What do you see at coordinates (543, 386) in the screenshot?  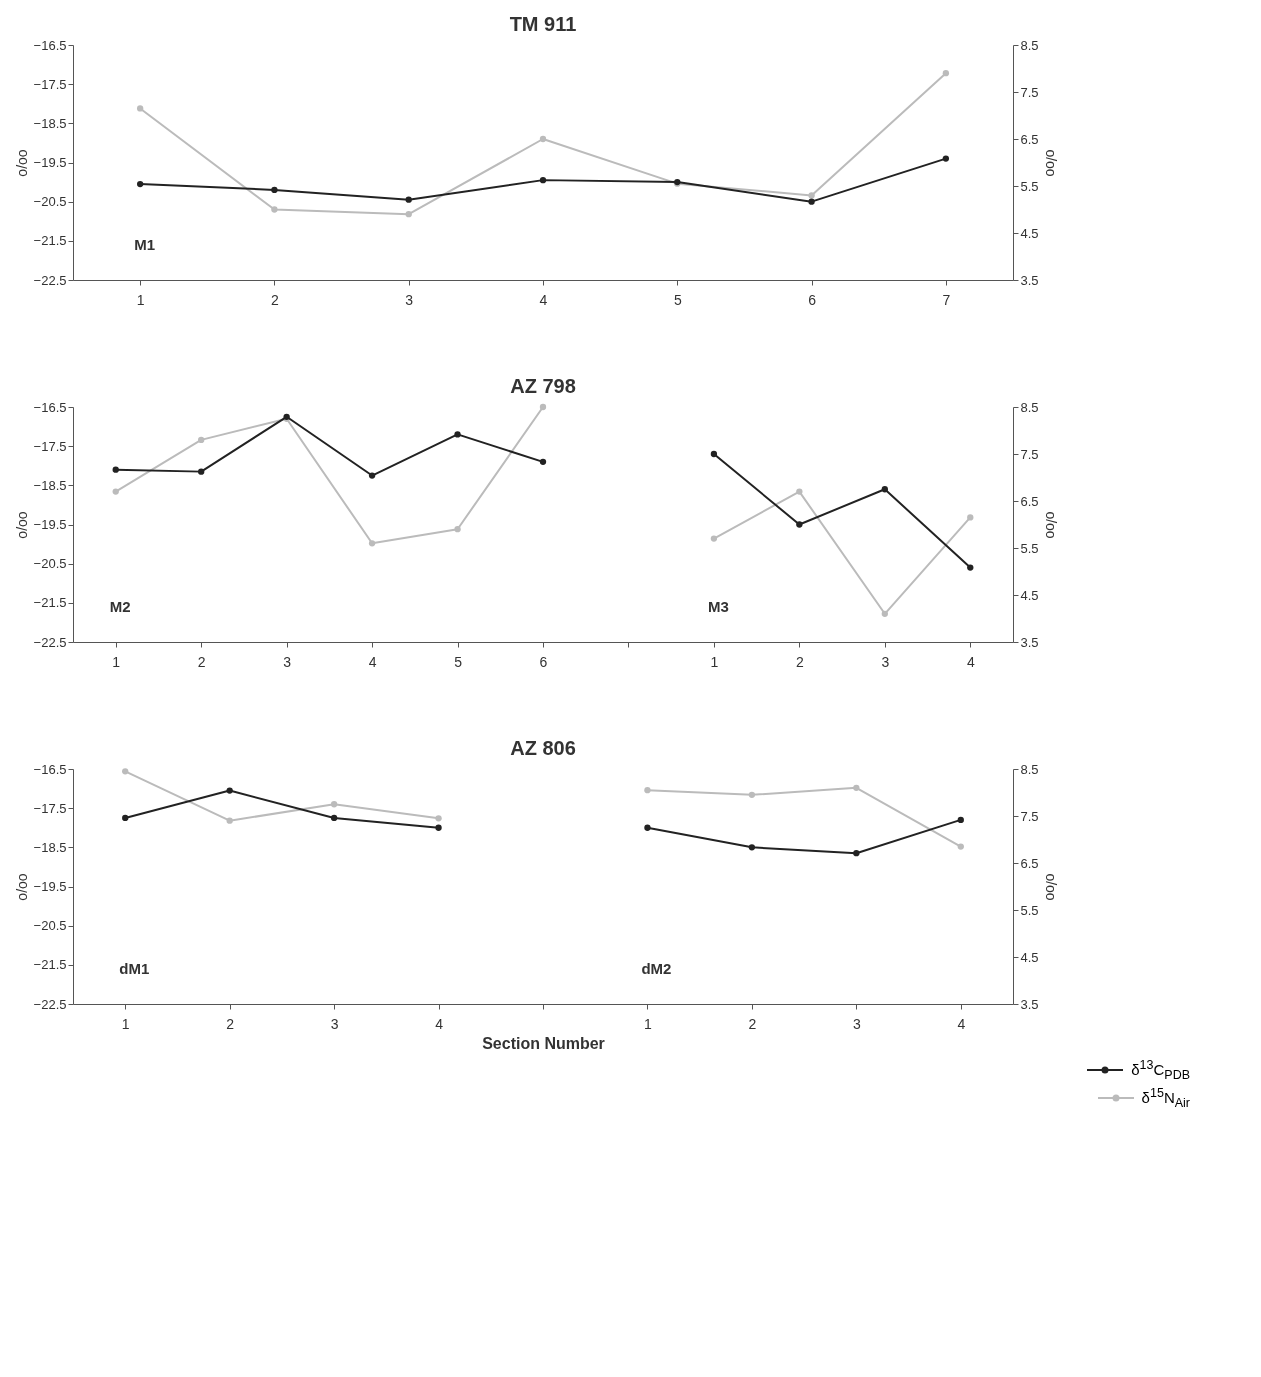 I see `chart-title: AZ 798` at bounding box center [543, 386].